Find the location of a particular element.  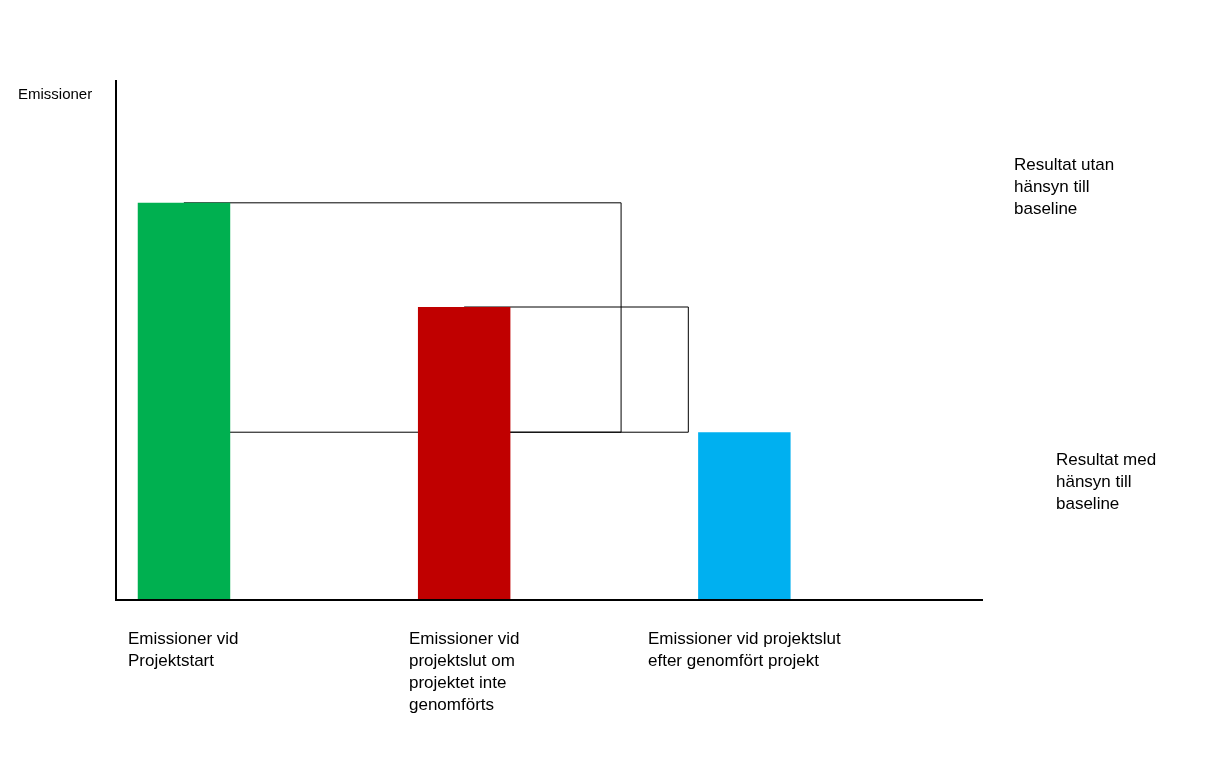

x-tick-label: Emissioner vid projektslut efter genomfört projekt is located at coordinates (745, 650).